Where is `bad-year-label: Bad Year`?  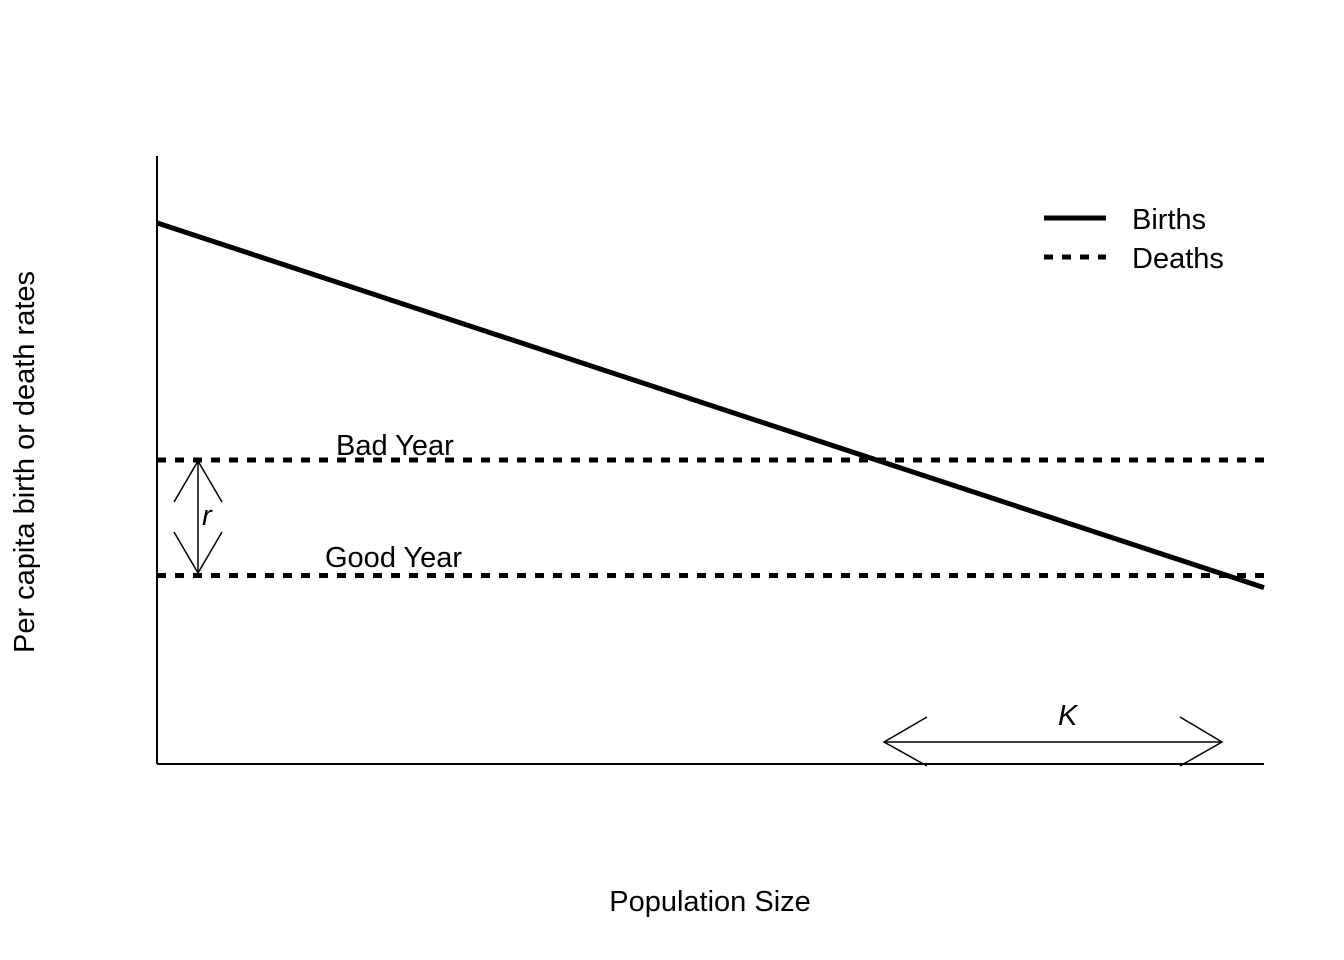
bad-year-label: Bad Year is located at coordinates (395, 446).